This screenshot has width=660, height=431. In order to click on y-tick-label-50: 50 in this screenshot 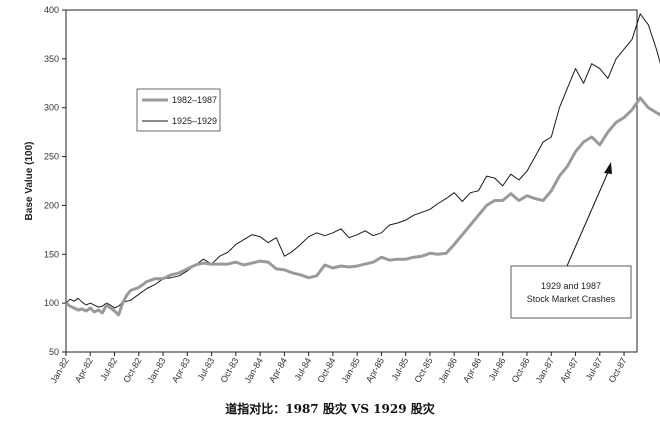, I will do `click(54, 352)`.